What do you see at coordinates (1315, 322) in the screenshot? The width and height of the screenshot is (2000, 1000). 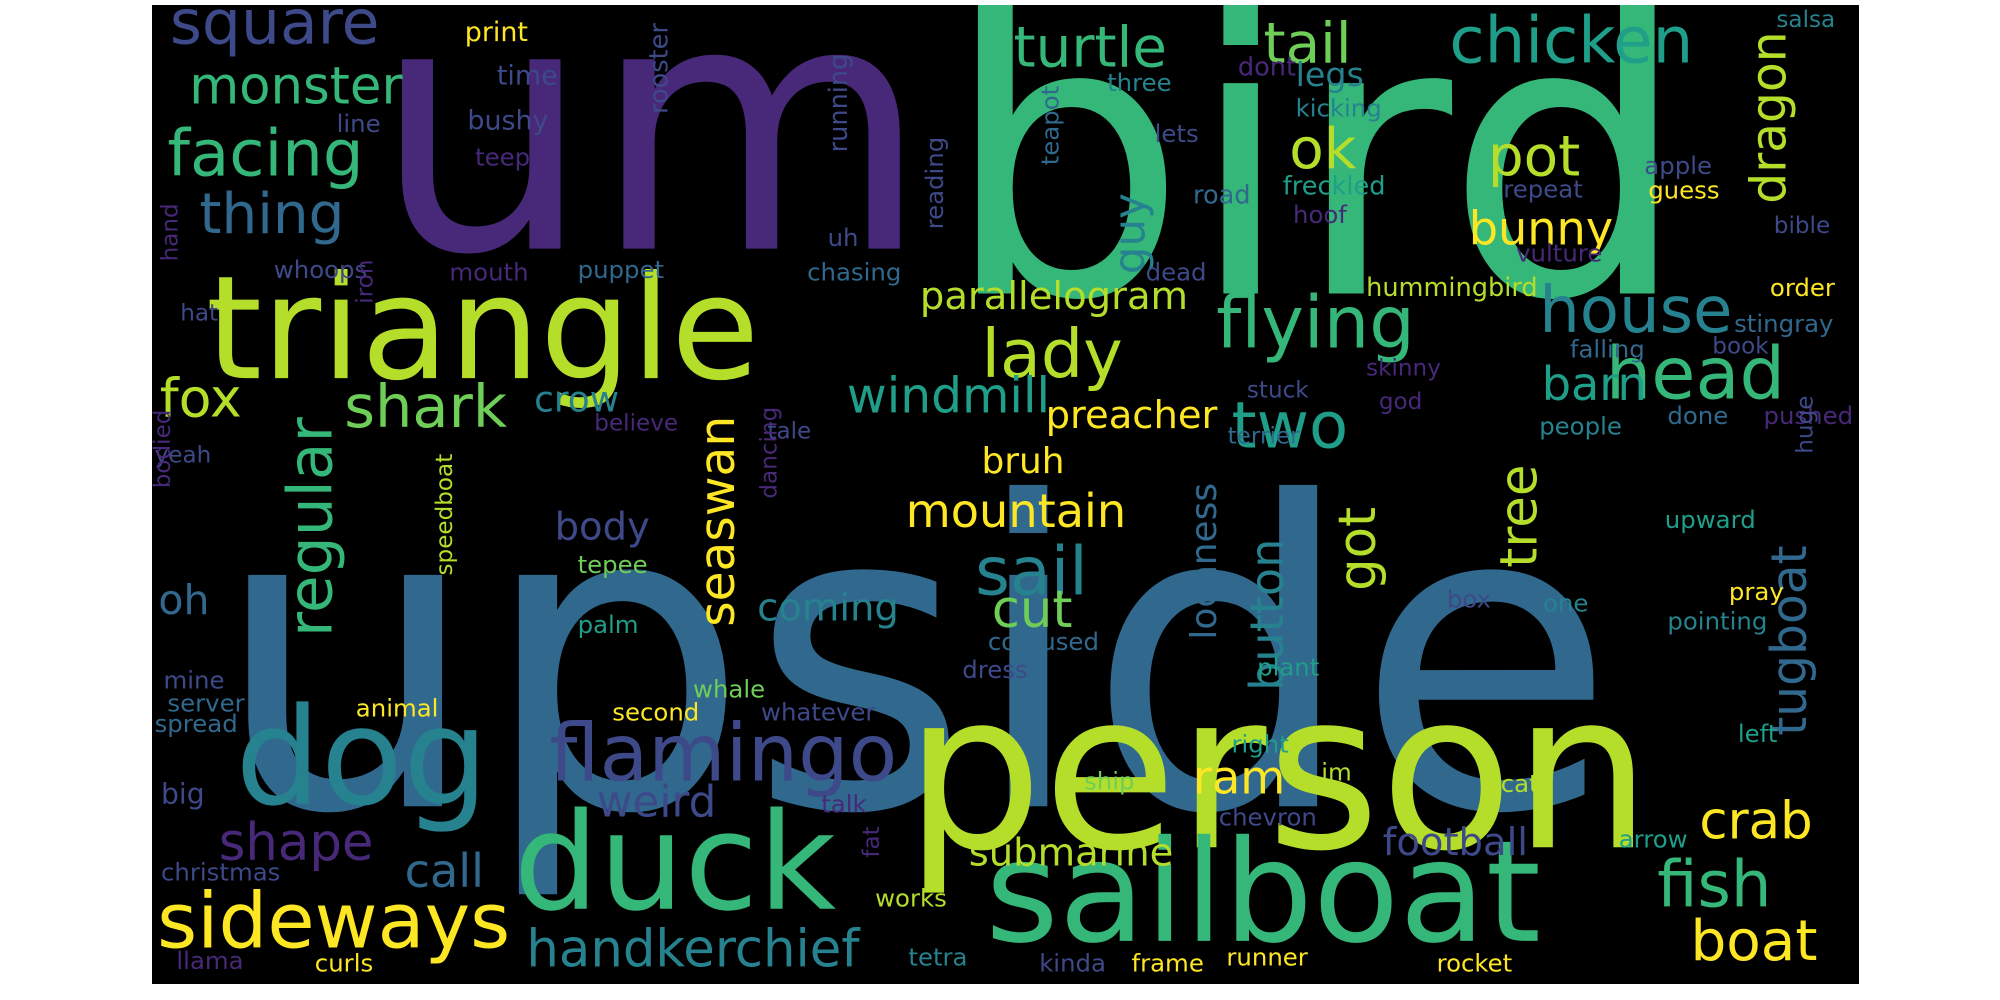 I see `word-flying: flying` at bounding box center [1315, 322].